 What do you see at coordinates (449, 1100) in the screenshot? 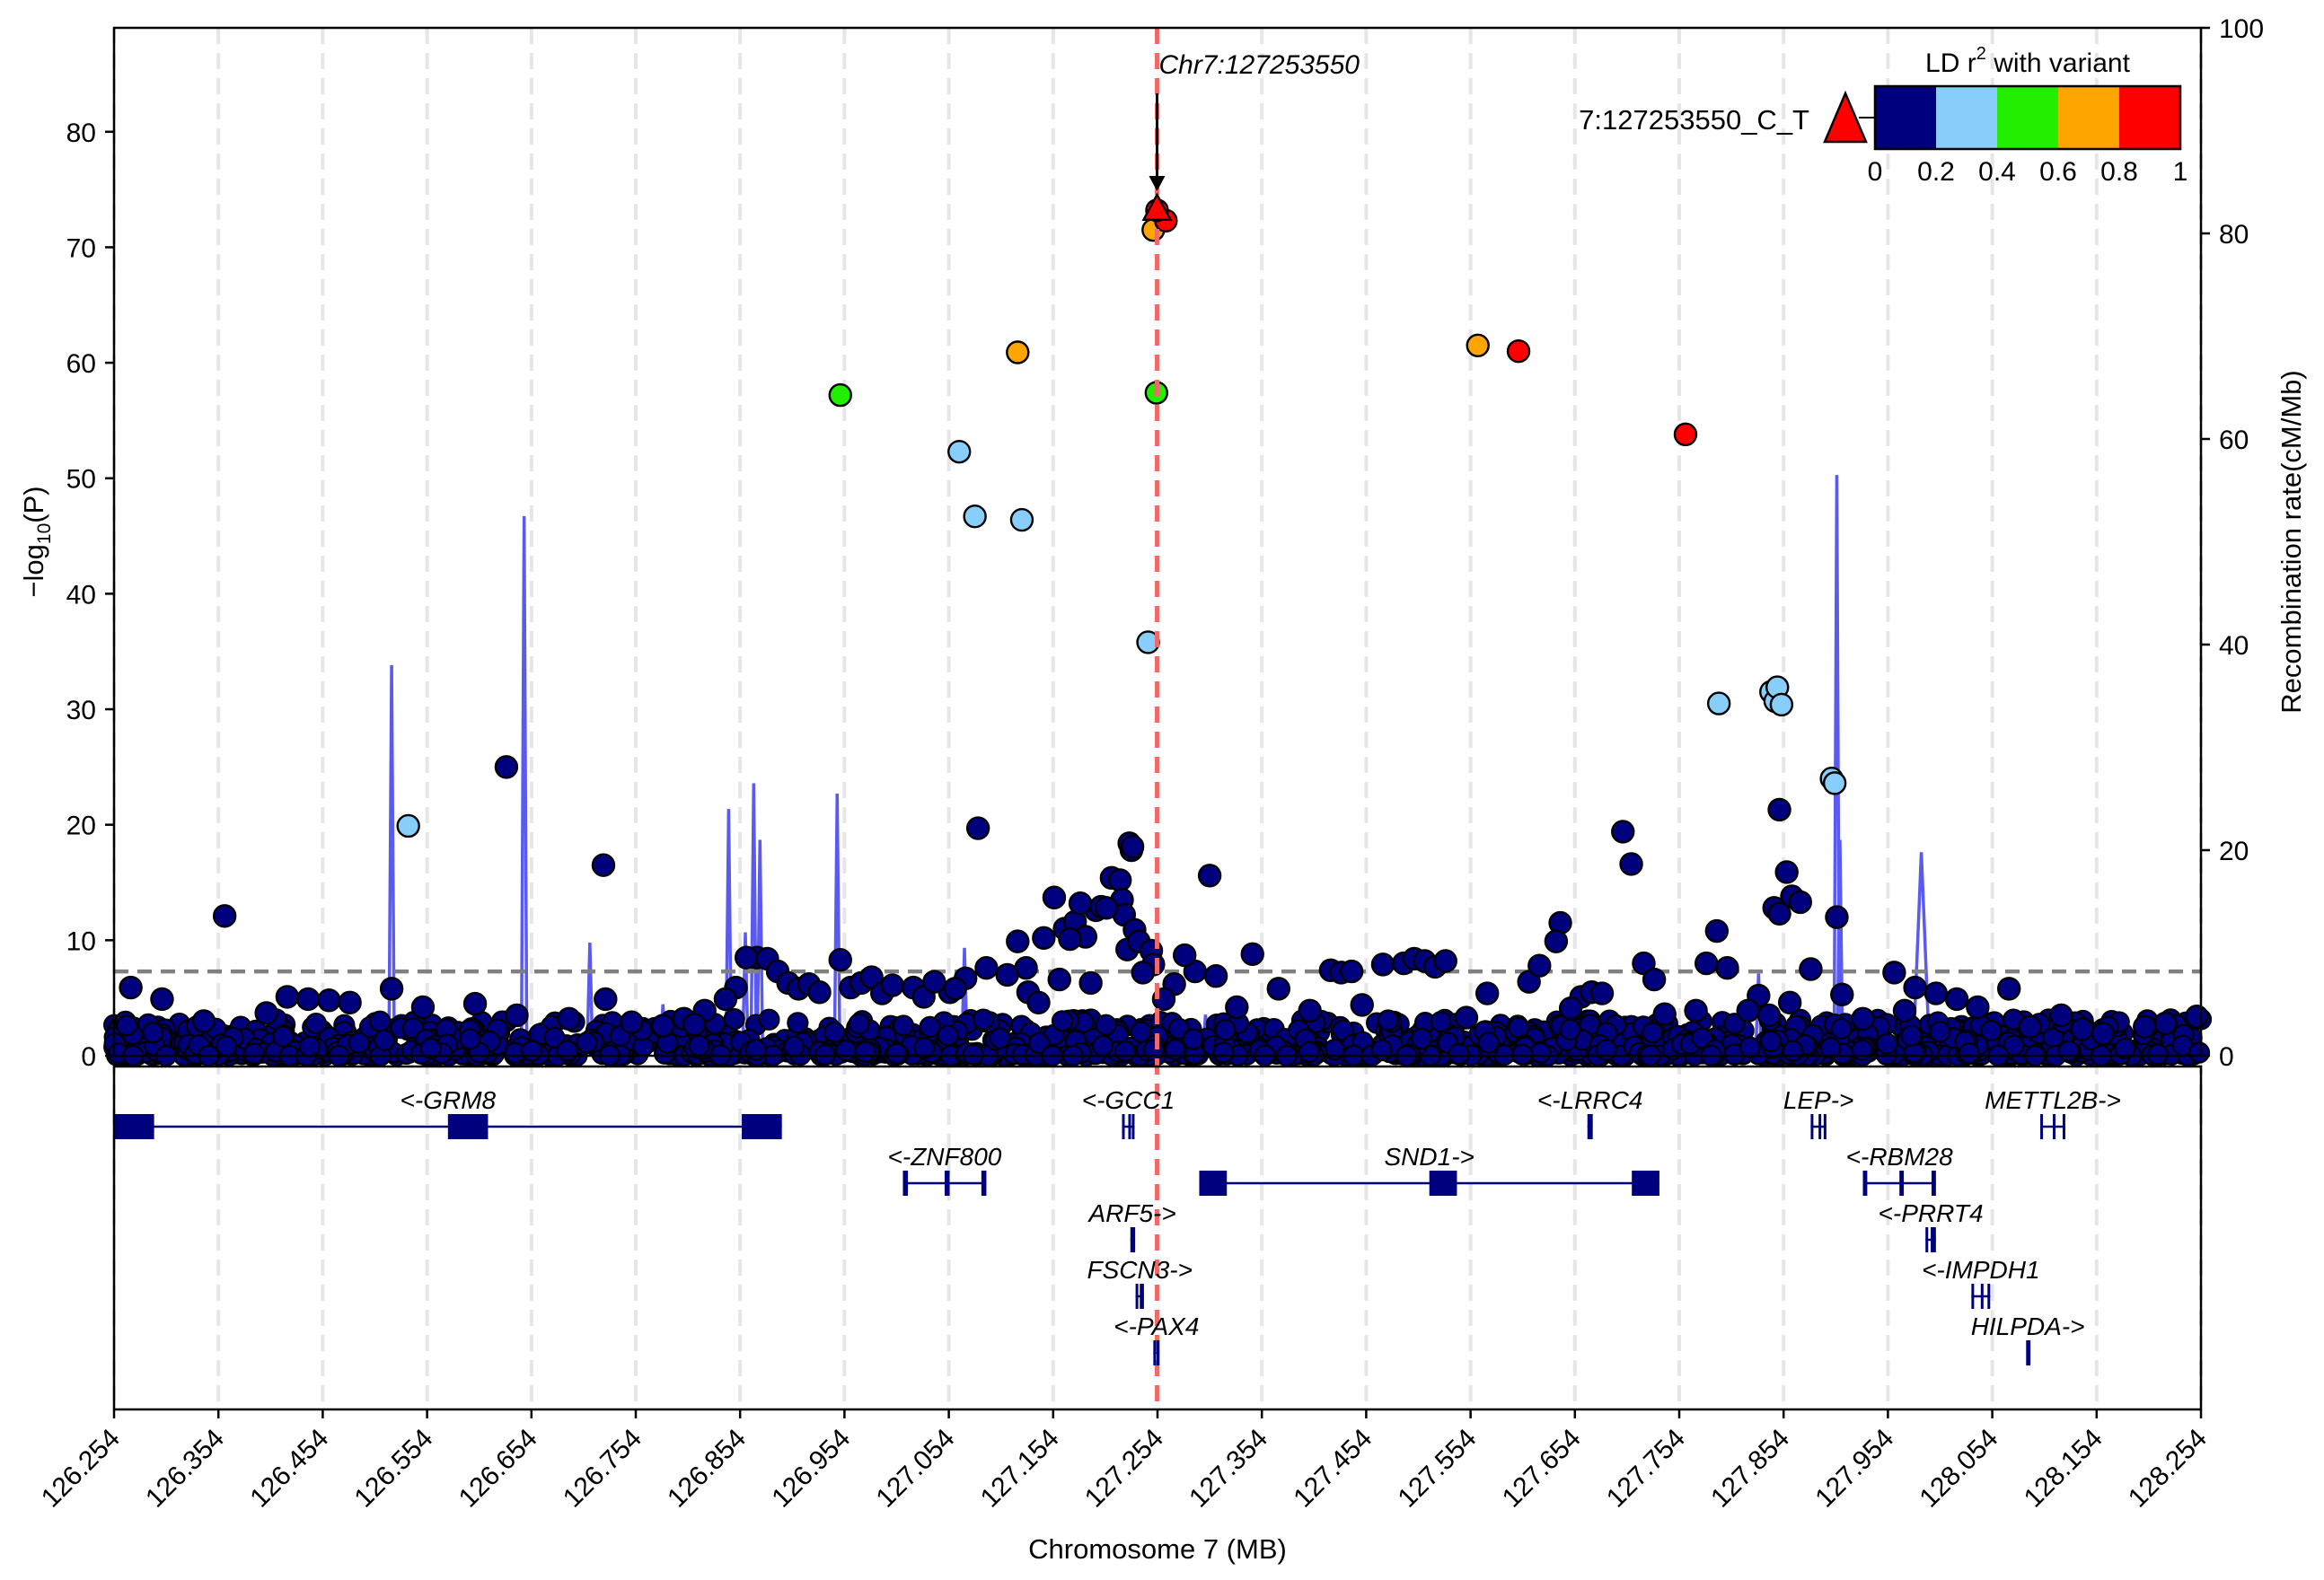
I see `gene-label: <-GRM8` at bounding box center [449, 1100].